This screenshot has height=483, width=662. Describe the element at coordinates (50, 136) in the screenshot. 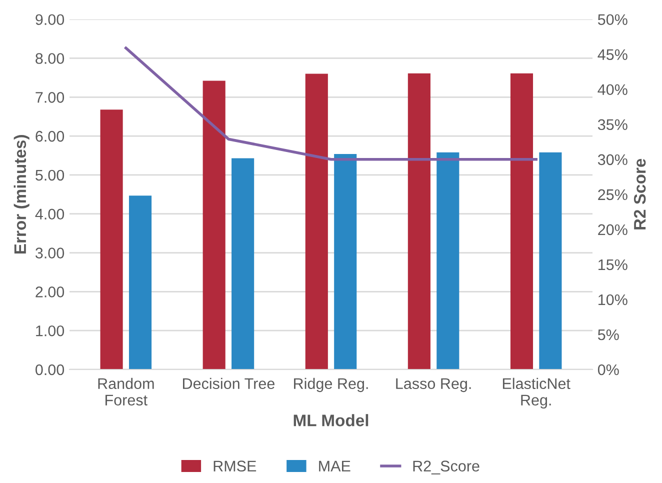

I see `y-tick-label: 6.00` at that location.